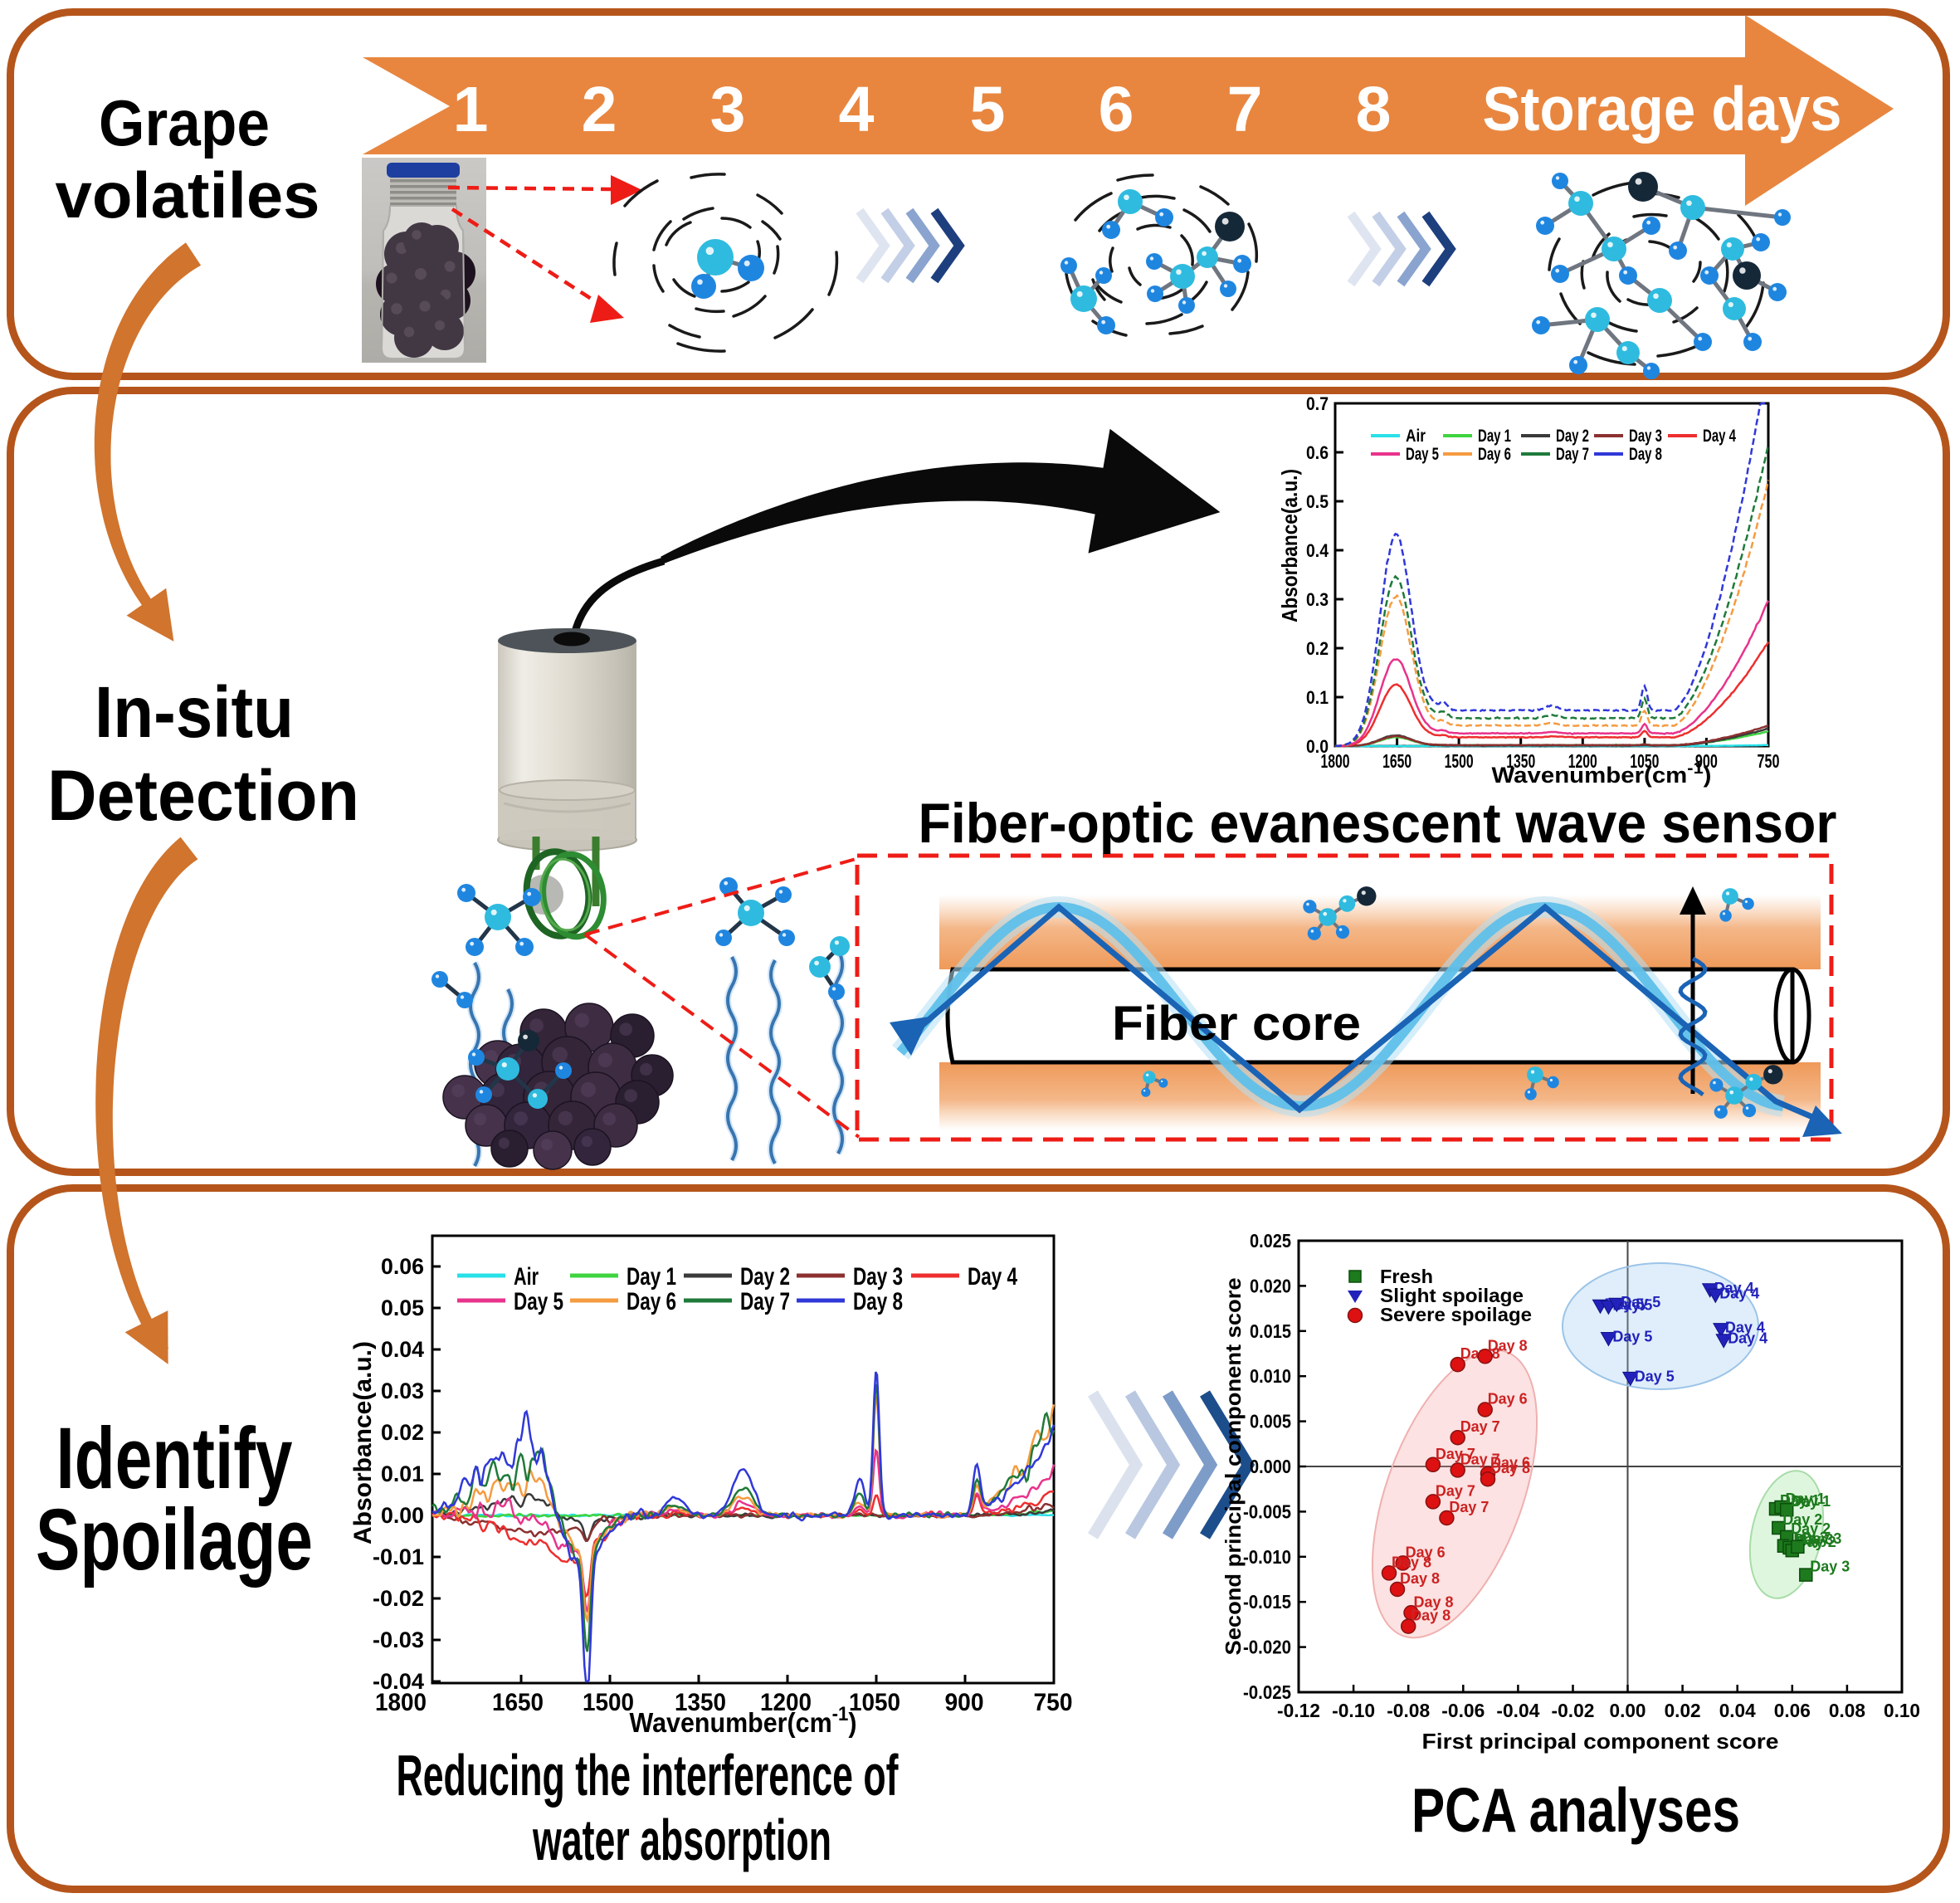  I want to click on svg-text: 6, so click(1116, 109).